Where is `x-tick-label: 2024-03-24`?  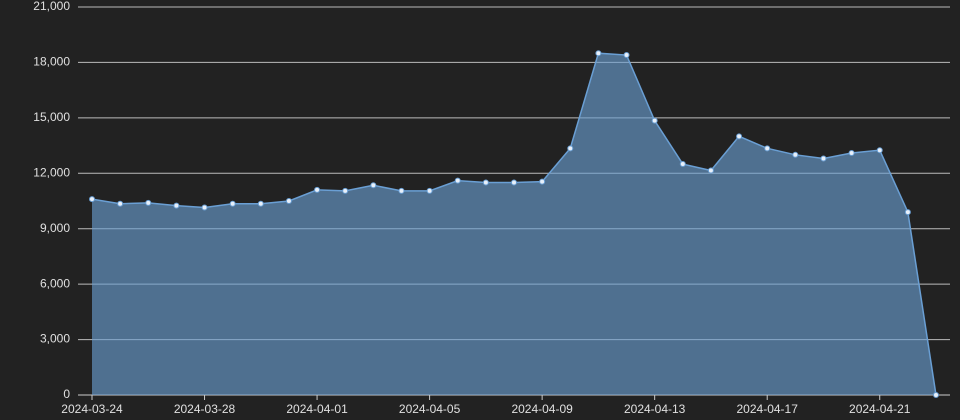 x-tick-label: 2024-03-24 is located at coordinates (92, 409).